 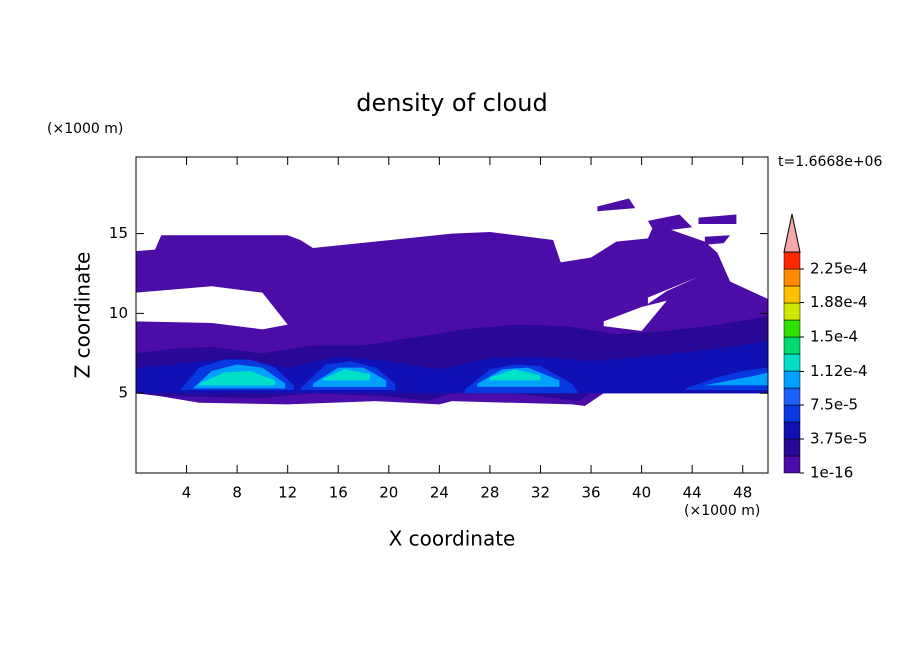 What do you see at coordinates (287, 493) in the screenshot?
I see `x-tick-label: 12` at bounding box center [287, 493].